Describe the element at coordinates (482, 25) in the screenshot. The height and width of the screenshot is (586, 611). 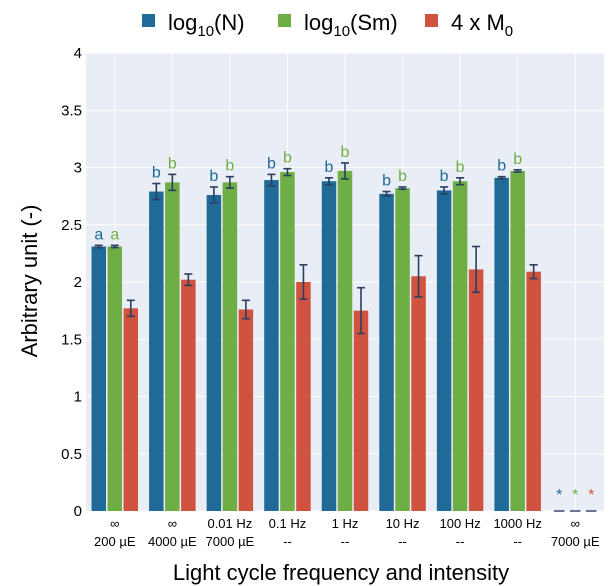
I see `legend-label: 4 x M0` at that location.